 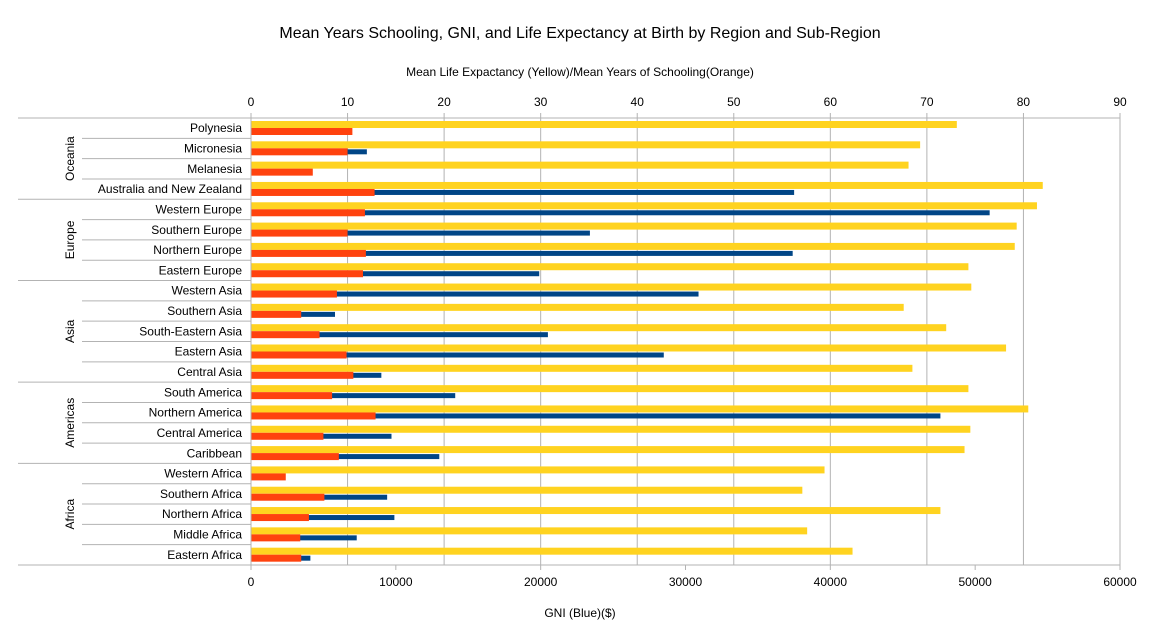 What do you see at coordinates (170, 189) in the screenshot?
I see `category-label: Australia and New Zealand` at bounding box center [170, 189].